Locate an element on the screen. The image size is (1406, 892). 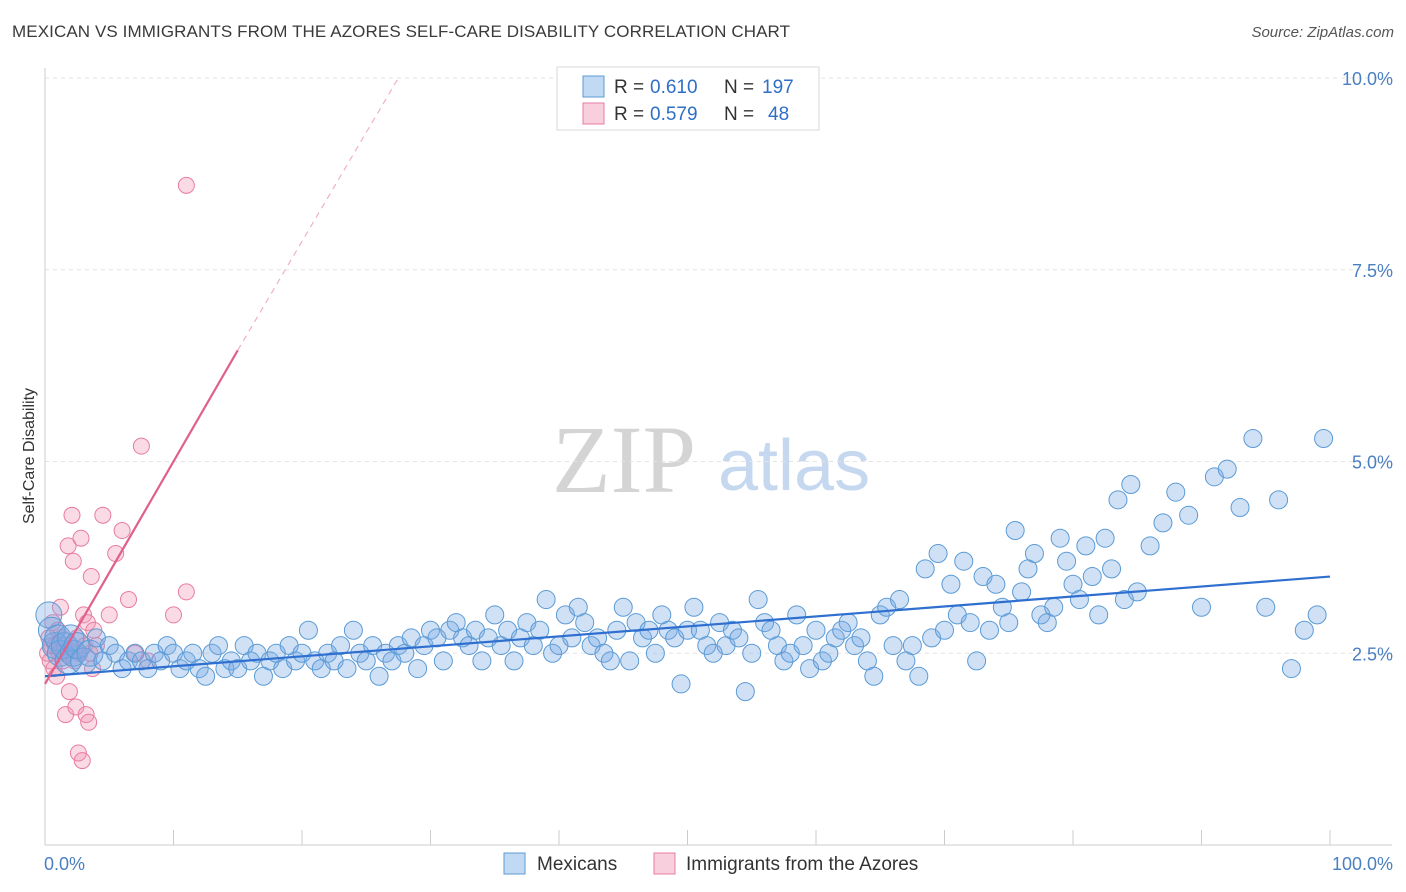
legend-r-value: 0.610 is located at coordinates (674, 87).